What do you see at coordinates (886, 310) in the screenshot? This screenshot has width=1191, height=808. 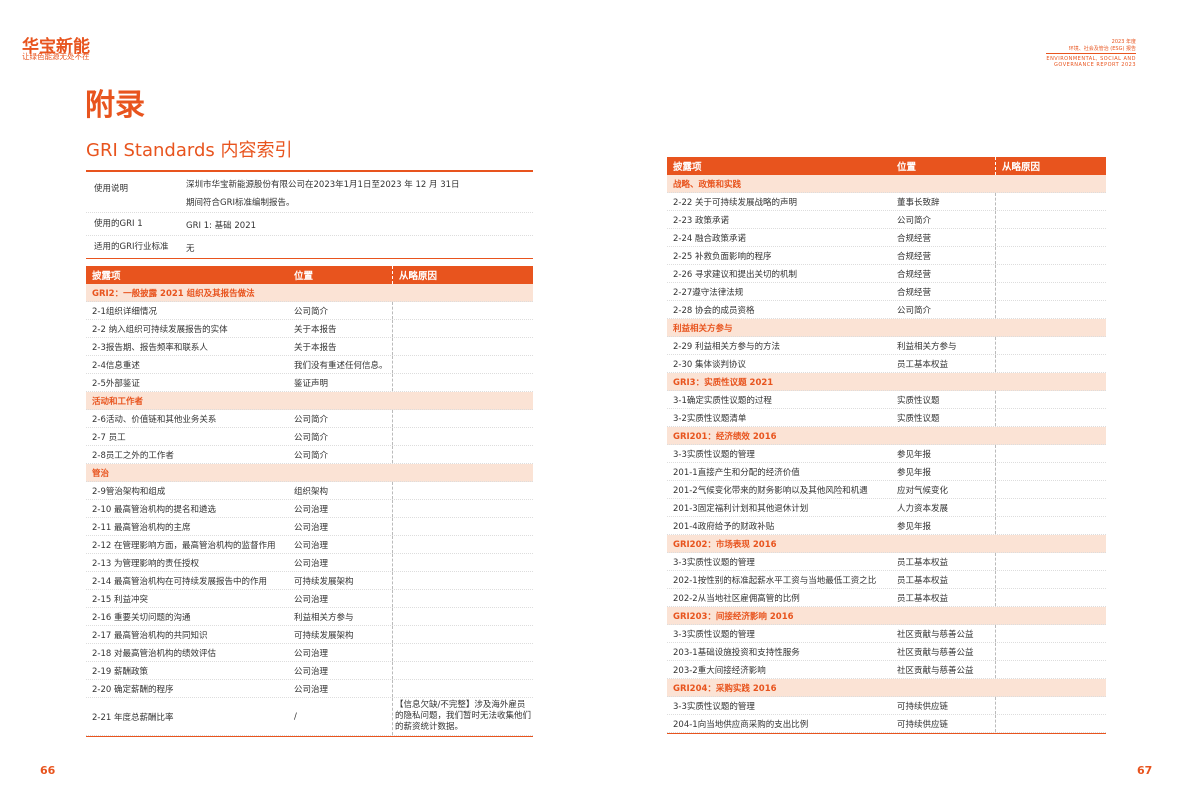 I see `table-row: 2-28 协会的成员资格 公司简介` at bounding box center [886, 310].